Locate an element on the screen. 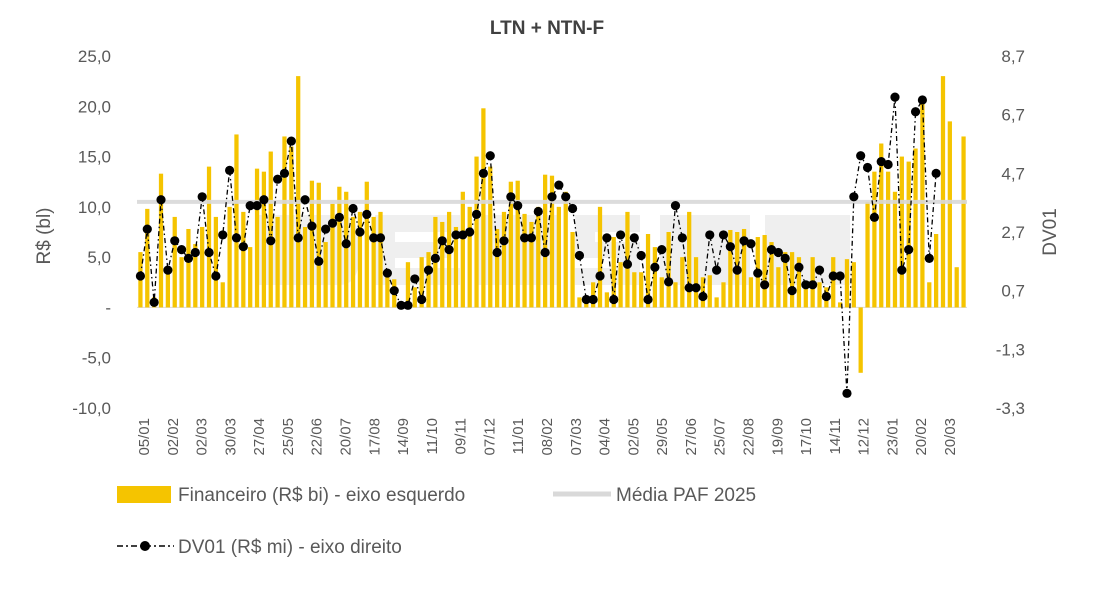 The height and width of the screenshot is (589, 1094). x-tick-label: 11/01 is located at coordinates (518, 436).